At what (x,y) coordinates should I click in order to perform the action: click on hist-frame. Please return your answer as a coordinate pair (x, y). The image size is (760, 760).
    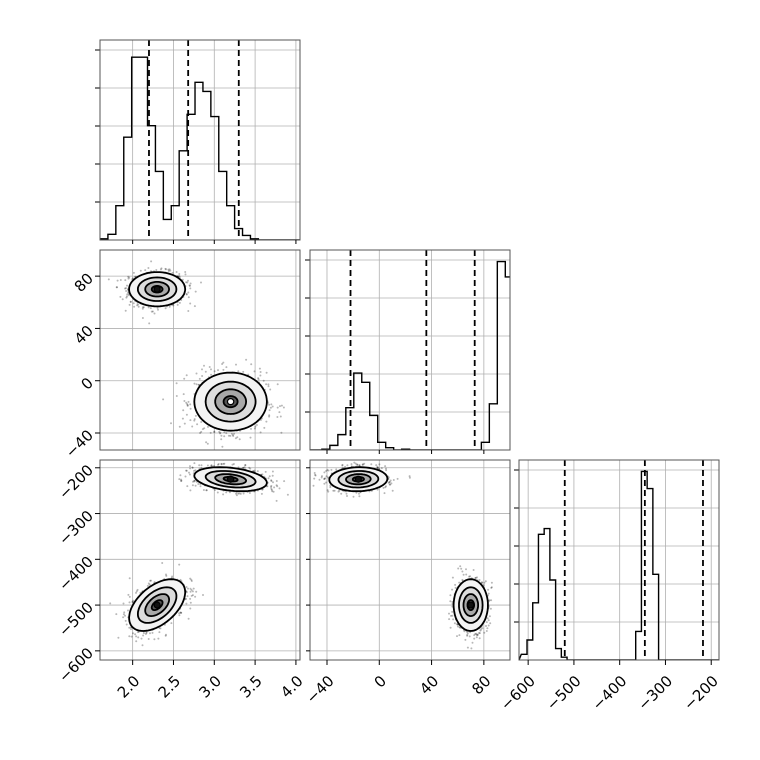
    Looking at the image, I should click on (410, 350).